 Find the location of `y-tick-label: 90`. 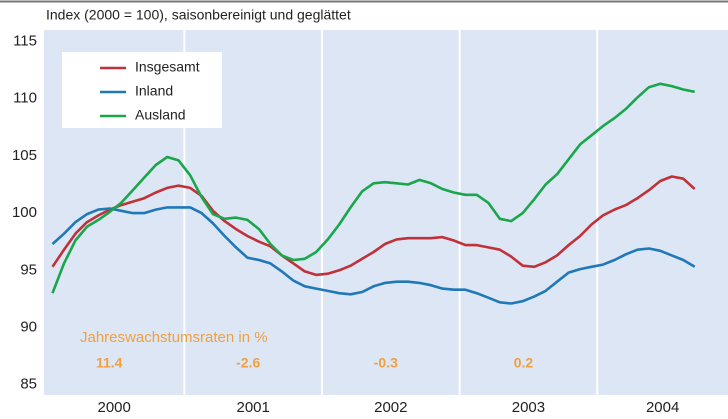

y-tick-label: 90 is located at coordinates (28, 326).